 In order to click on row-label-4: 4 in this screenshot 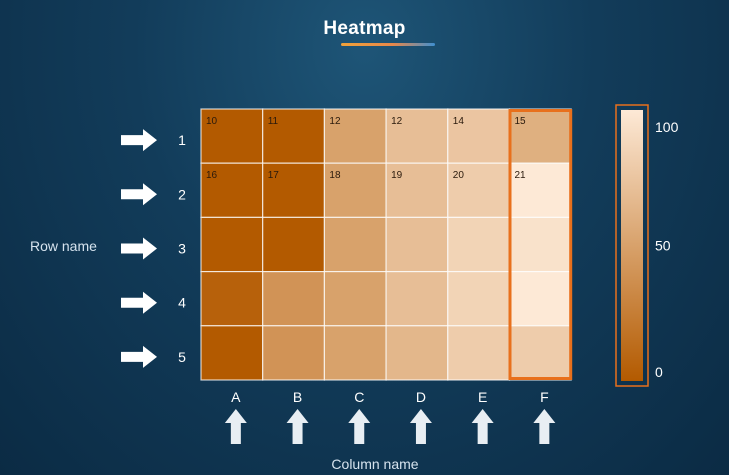, I will do `click(182, 303)`.